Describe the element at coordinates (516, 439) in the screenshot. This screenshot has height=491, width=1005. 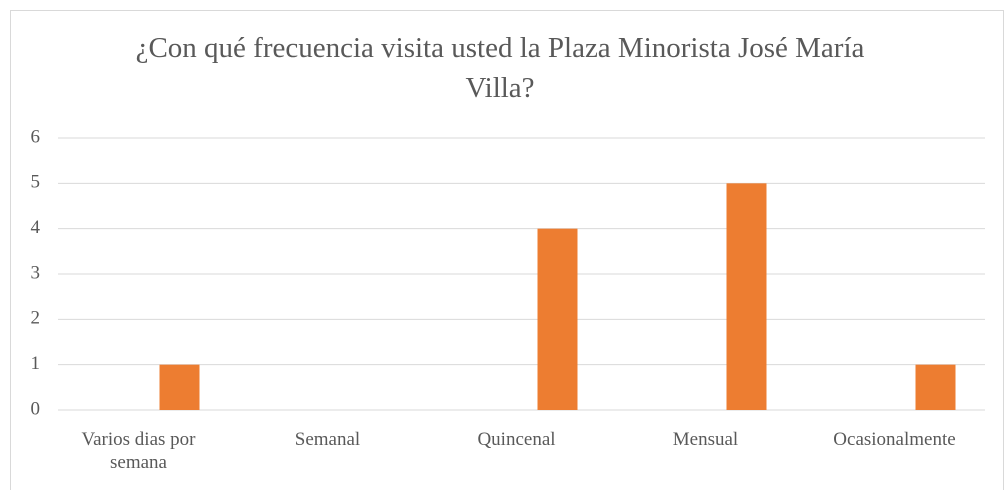
I see `x-tick-label: Quincenal` at that location.